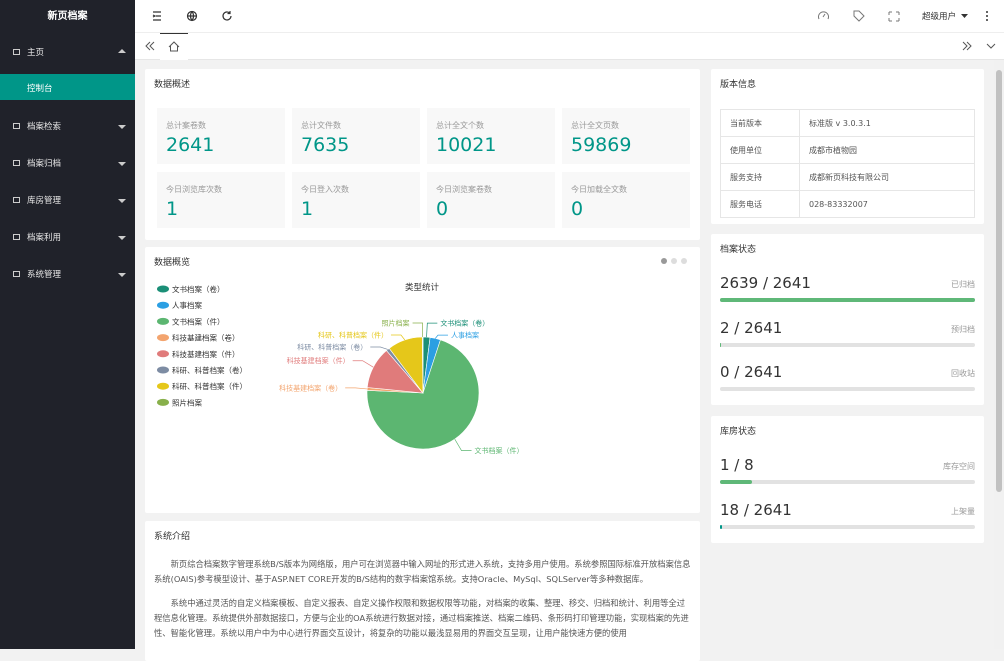 The height and width of the screenshot is (661, 1004). What do you see at coordinates (577, 209) in the screenshot?
I see `stat-value: 0` at bounding box center [577, 209].